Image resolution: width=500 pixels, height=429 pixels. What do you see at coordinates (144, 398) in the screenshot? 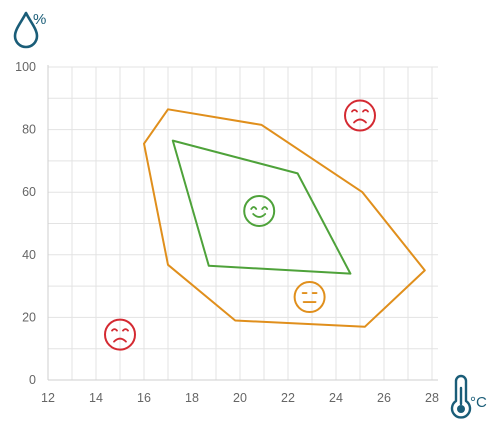
I see `x-tick-label: 16` at bounding box center [144, 398].